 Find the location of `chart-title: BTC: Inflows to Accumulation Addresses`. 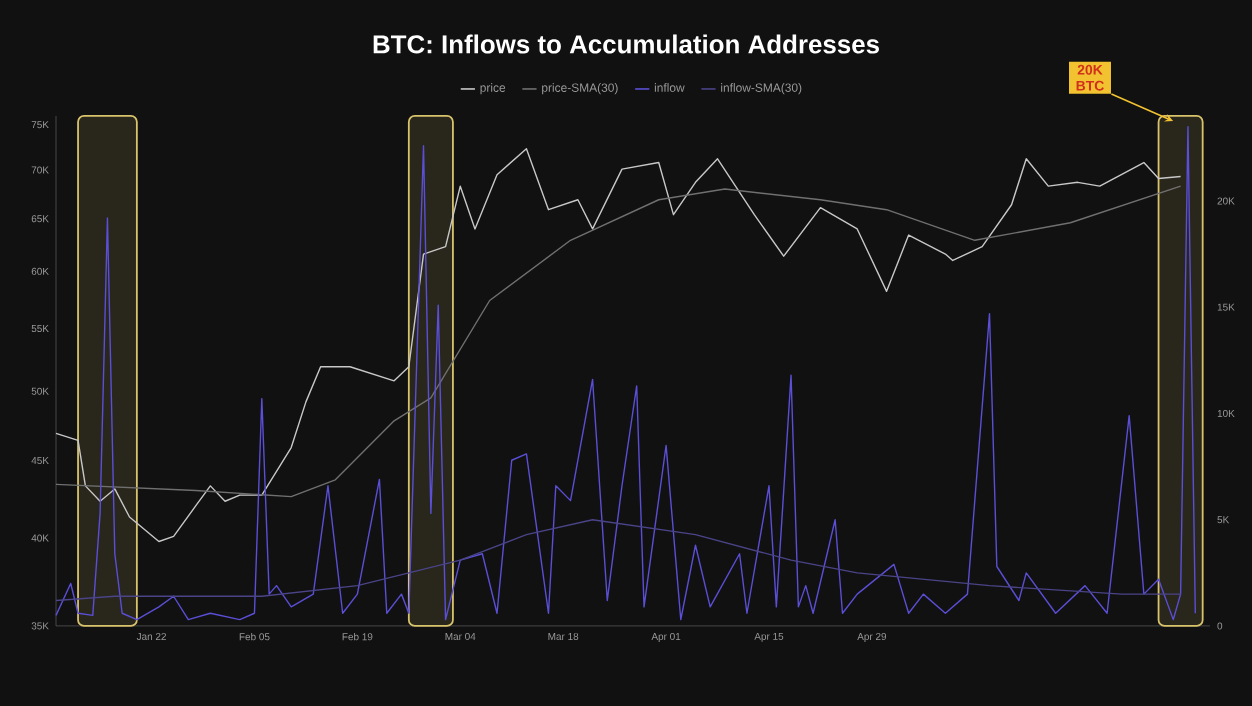

chart-title: BTC: Inflows to Accumulation Addresses is located at coordinates (626, 44).